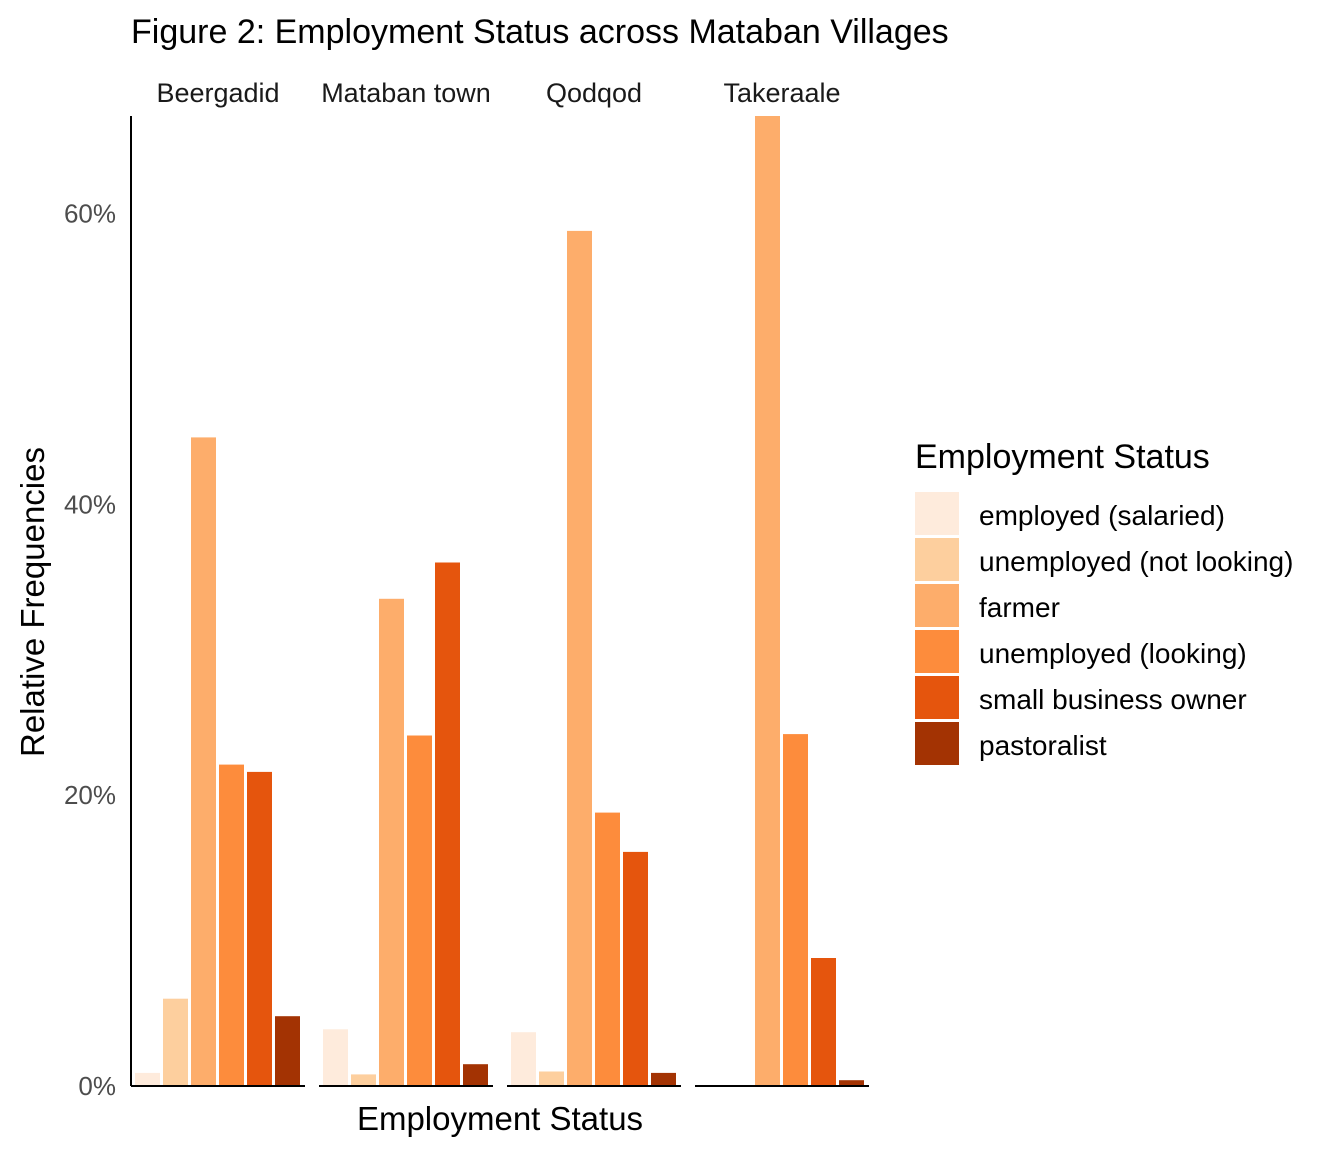 The width and height of the screenshot is (1344, 1152). I want to click on legend-title: Employment Status, so click(1062, 457).